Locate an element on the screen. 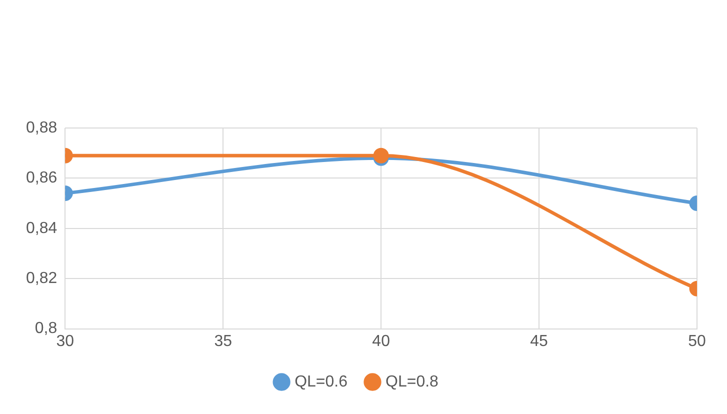 This screenshot has height=414, width=727. legend-label: QL=0.8 is located at coordinates (412, 381).